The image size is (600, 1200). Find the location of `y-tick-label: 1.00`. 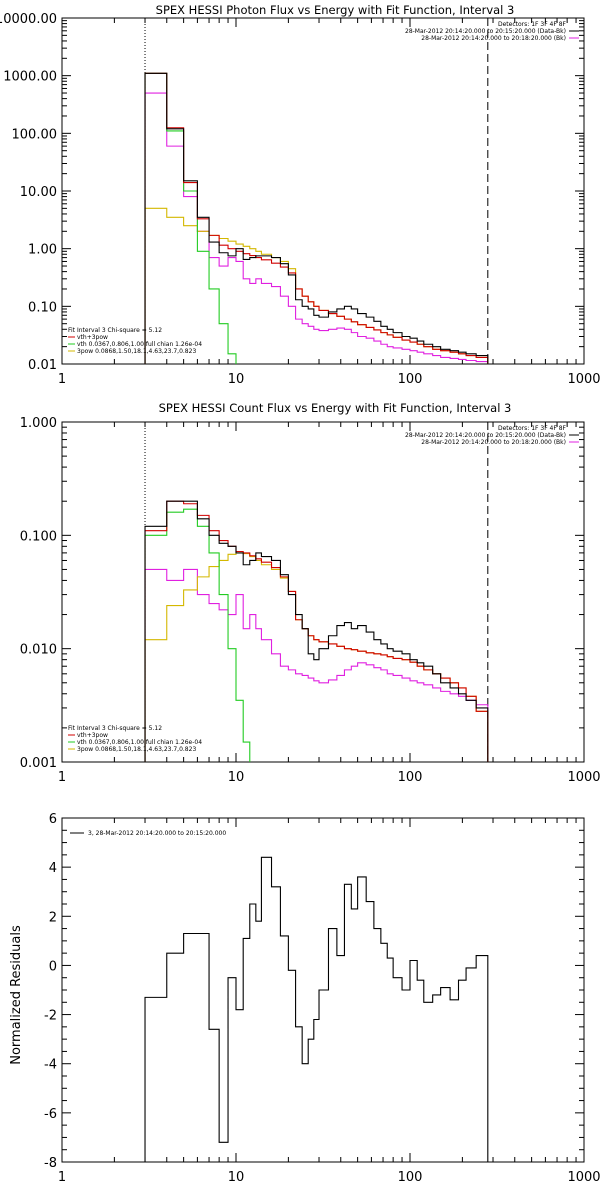

y-tick-label: 1.00 is located at coordinates (42, 250).